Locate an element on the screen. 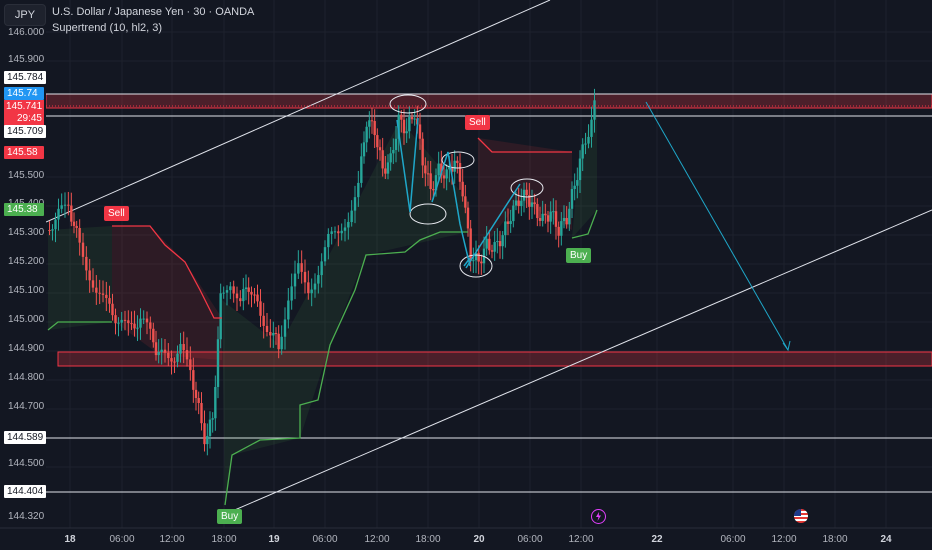 Image resolution: width=932 pixels, height=550 pixels. price-tag-supertrend-up: 145.38 is located at coordinates (24, 209).